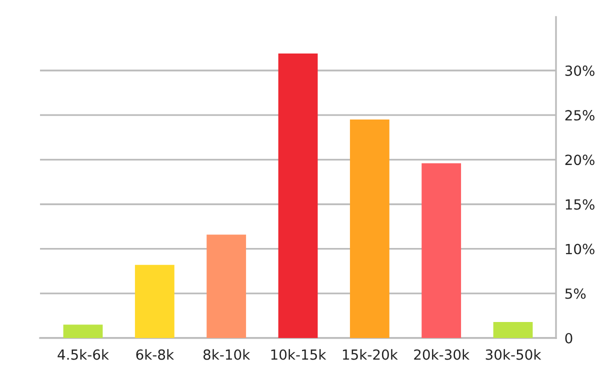  What do you see at coordinates (580, 249) in the screenshot?
I see `y-tick-label: 10%` at bounding box center [580, 249].